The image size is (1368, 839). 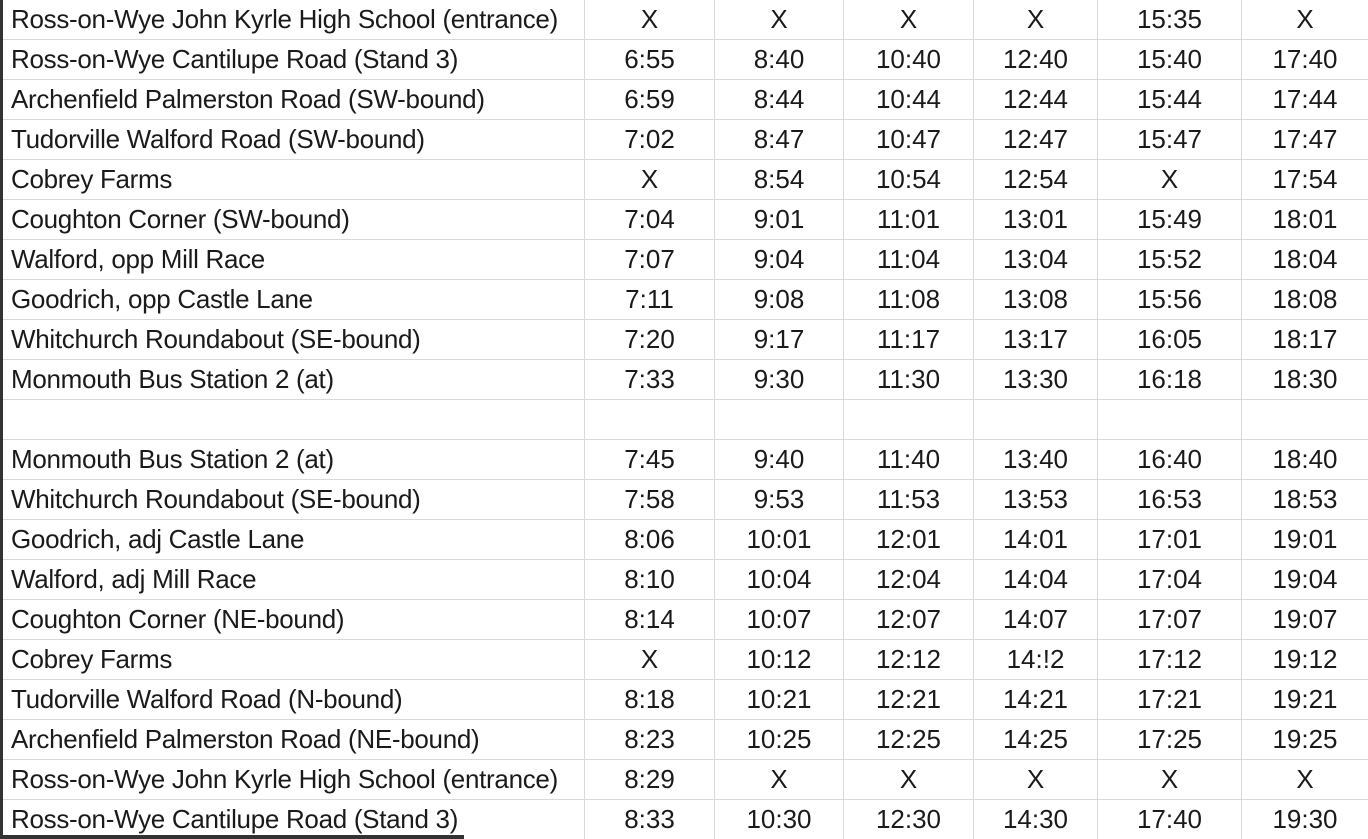 I want to click on time-cell: 15:47, so click(x=1170, y=140).